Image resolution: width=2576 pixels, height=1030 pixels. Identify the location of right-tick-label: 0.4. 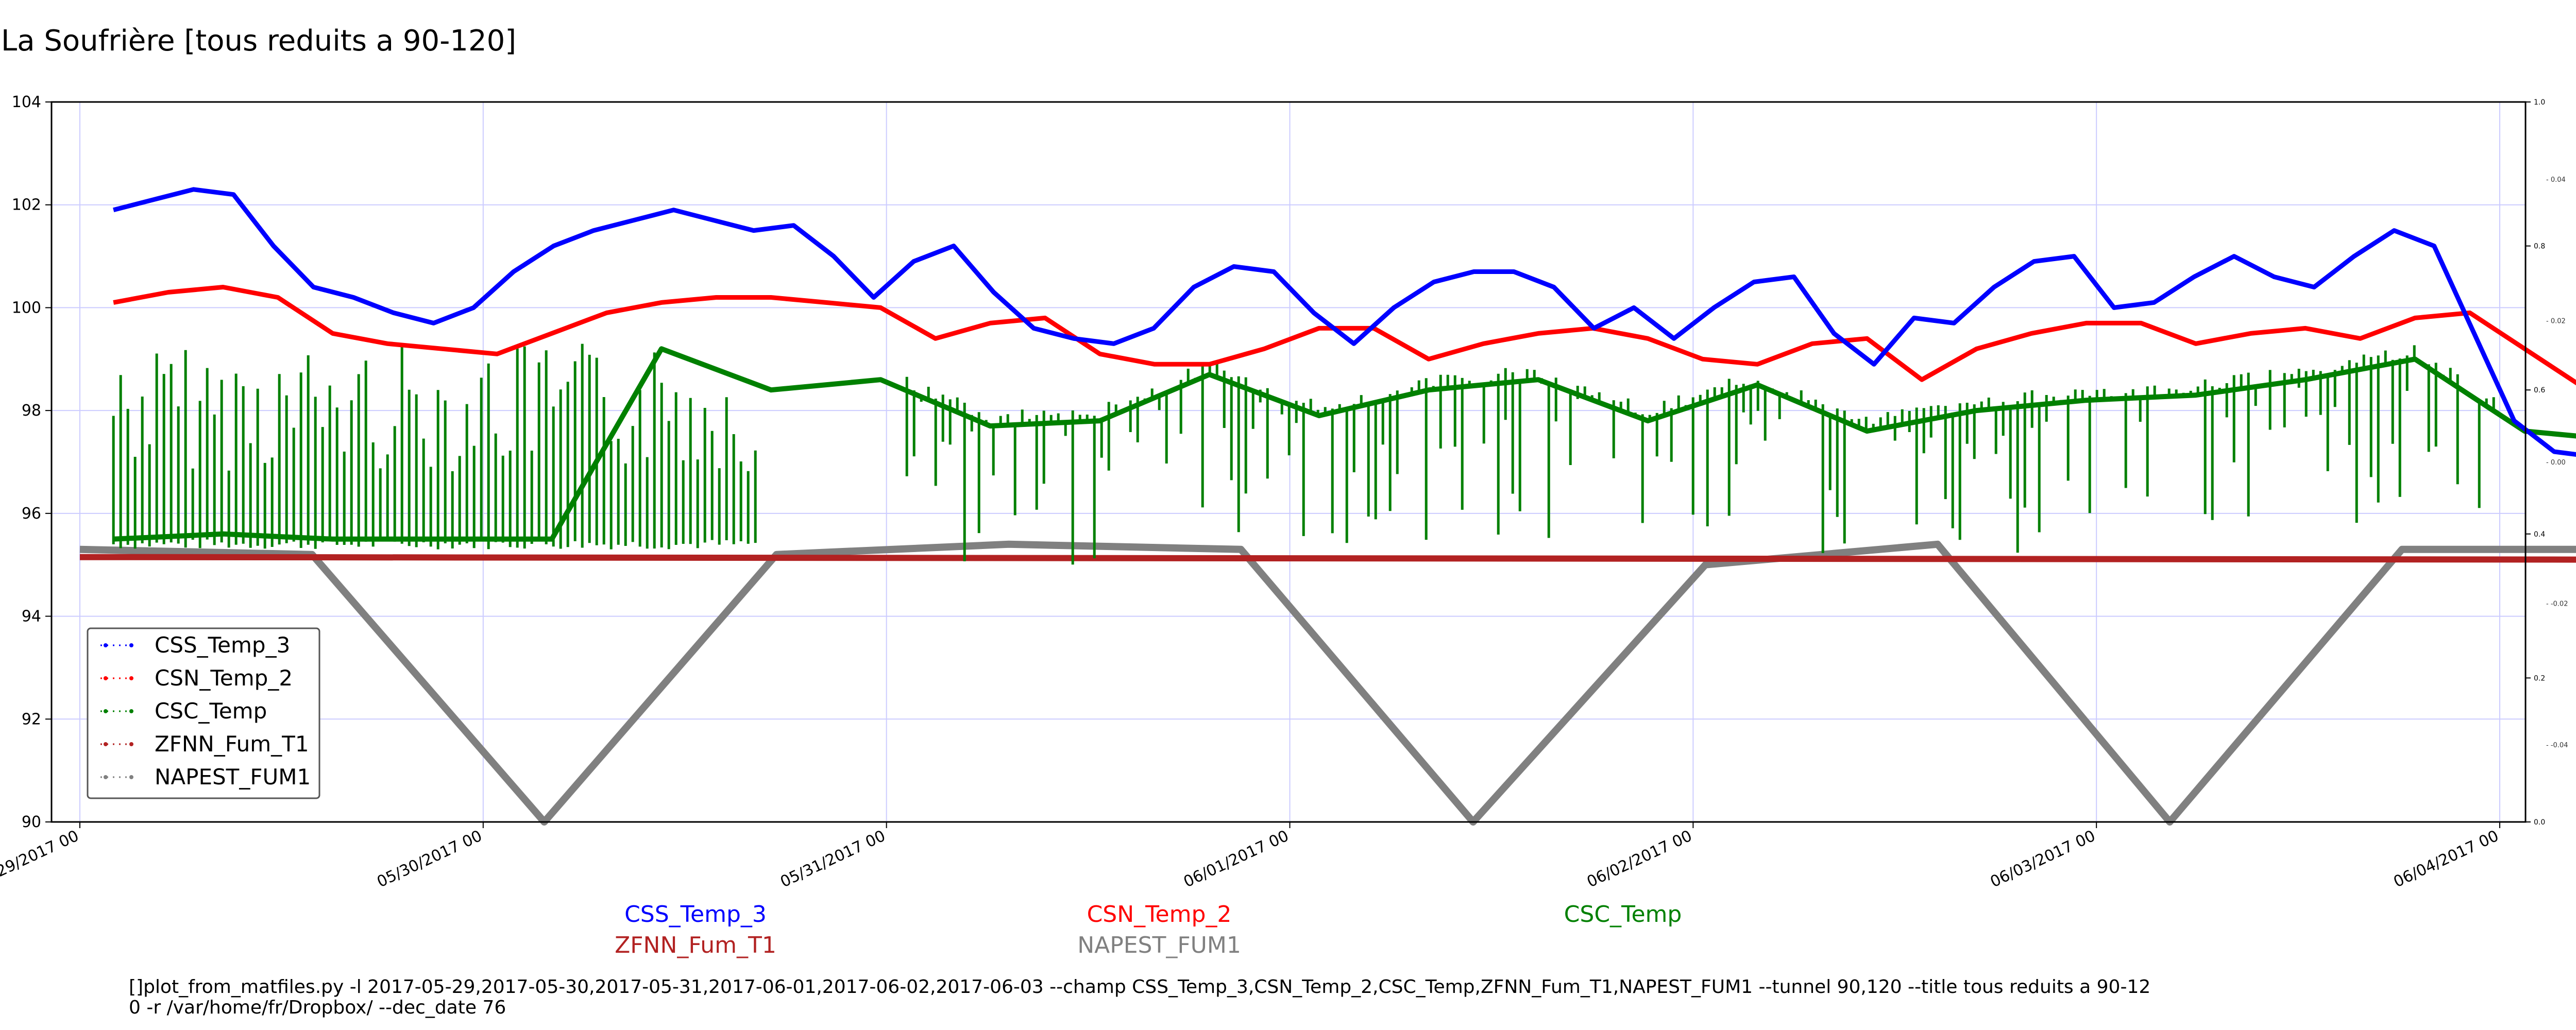
(2539, 534).